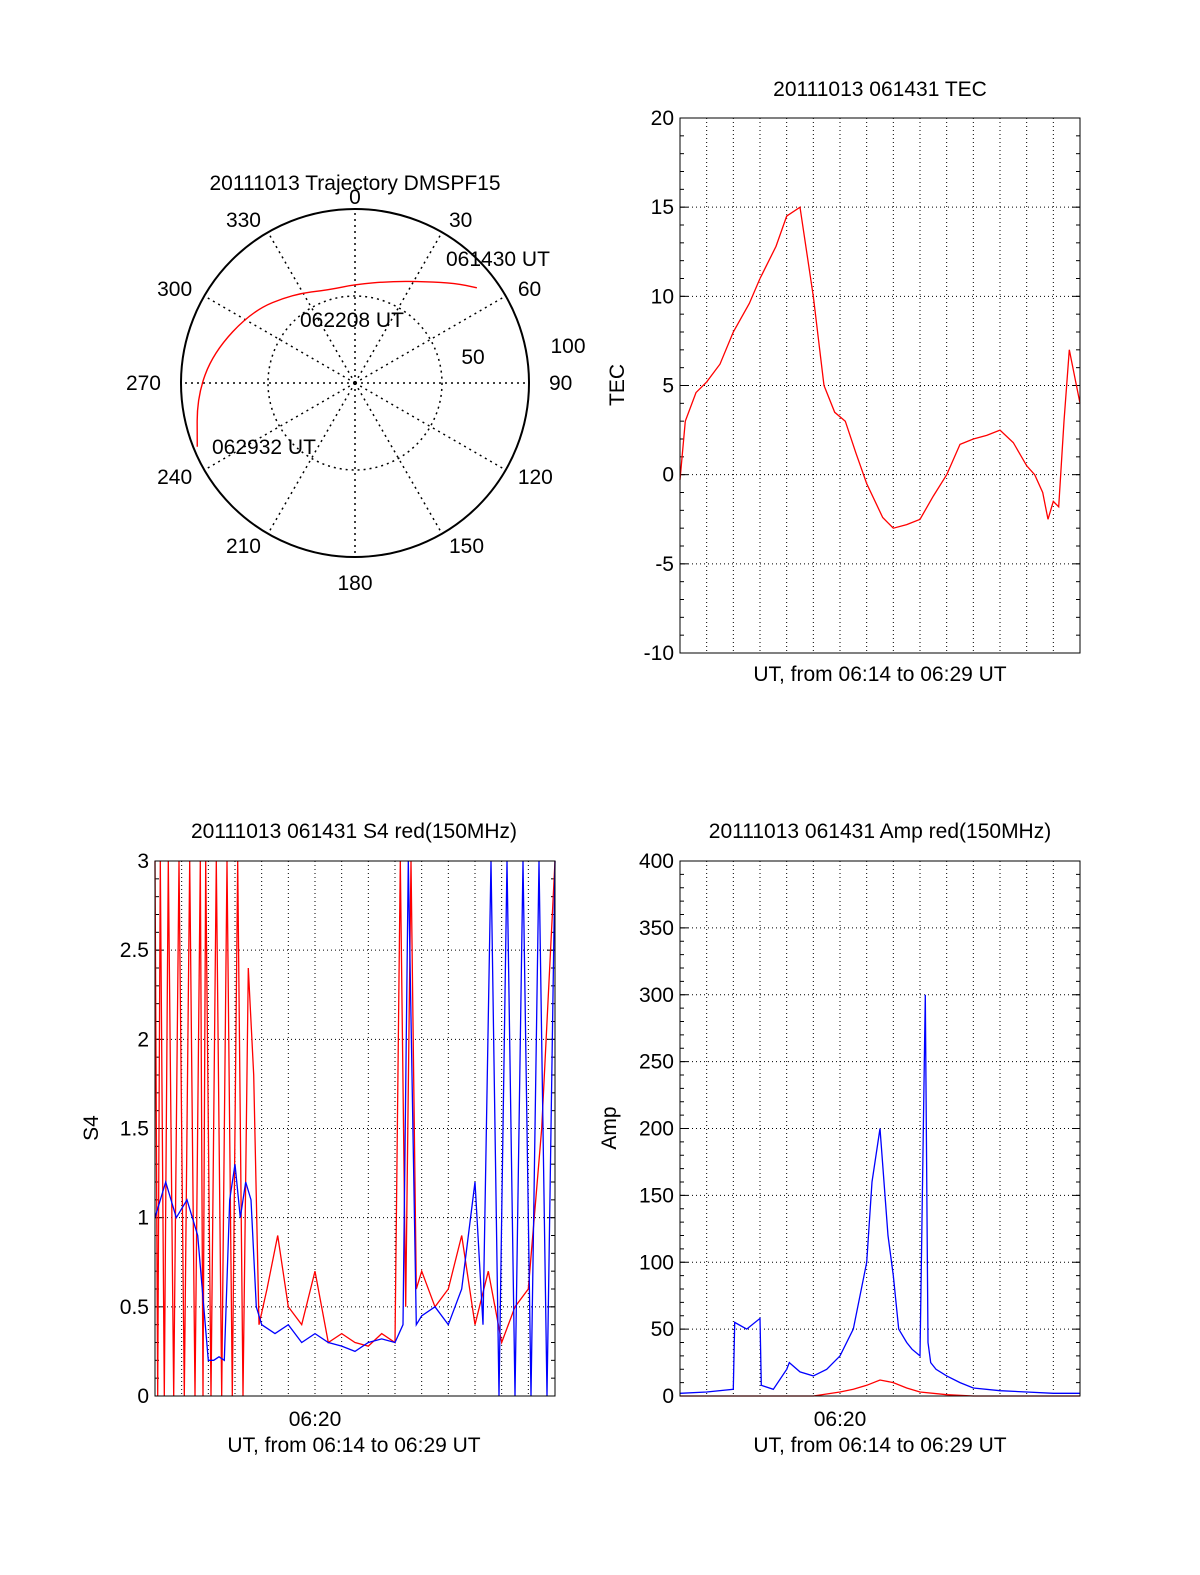  I want to click on trajectory-line, so click(337, 363).